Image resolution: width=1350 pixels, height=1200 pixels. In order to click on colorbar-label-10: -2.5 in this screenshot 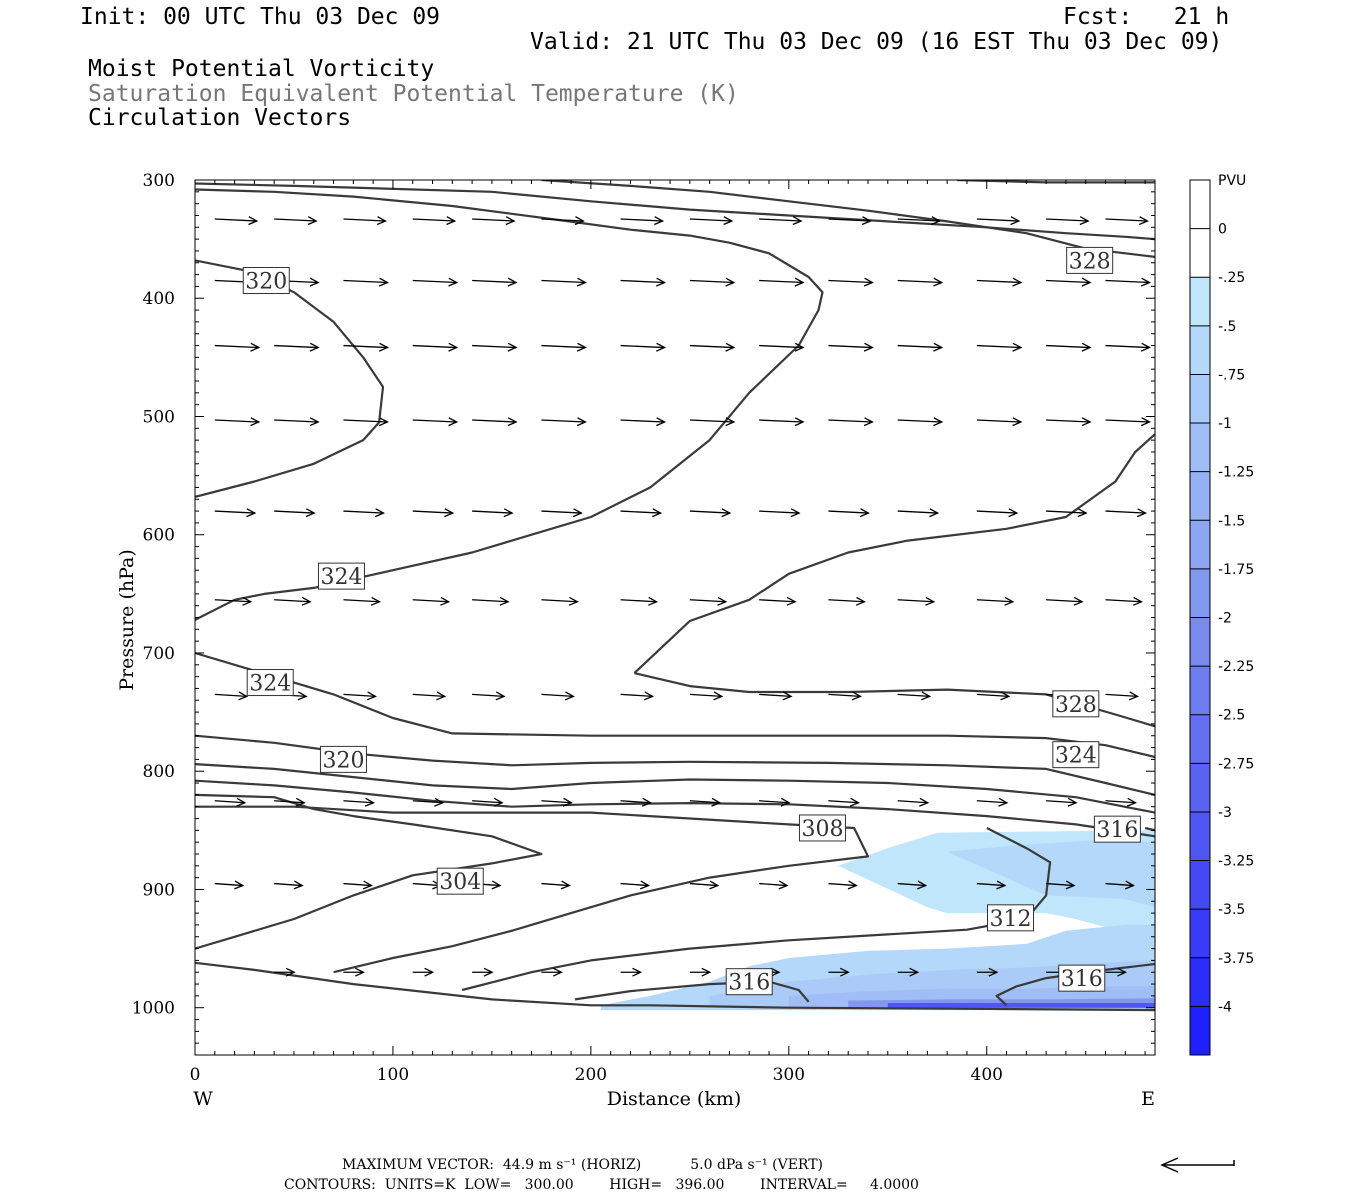, I will do `click(1231, 716)`.